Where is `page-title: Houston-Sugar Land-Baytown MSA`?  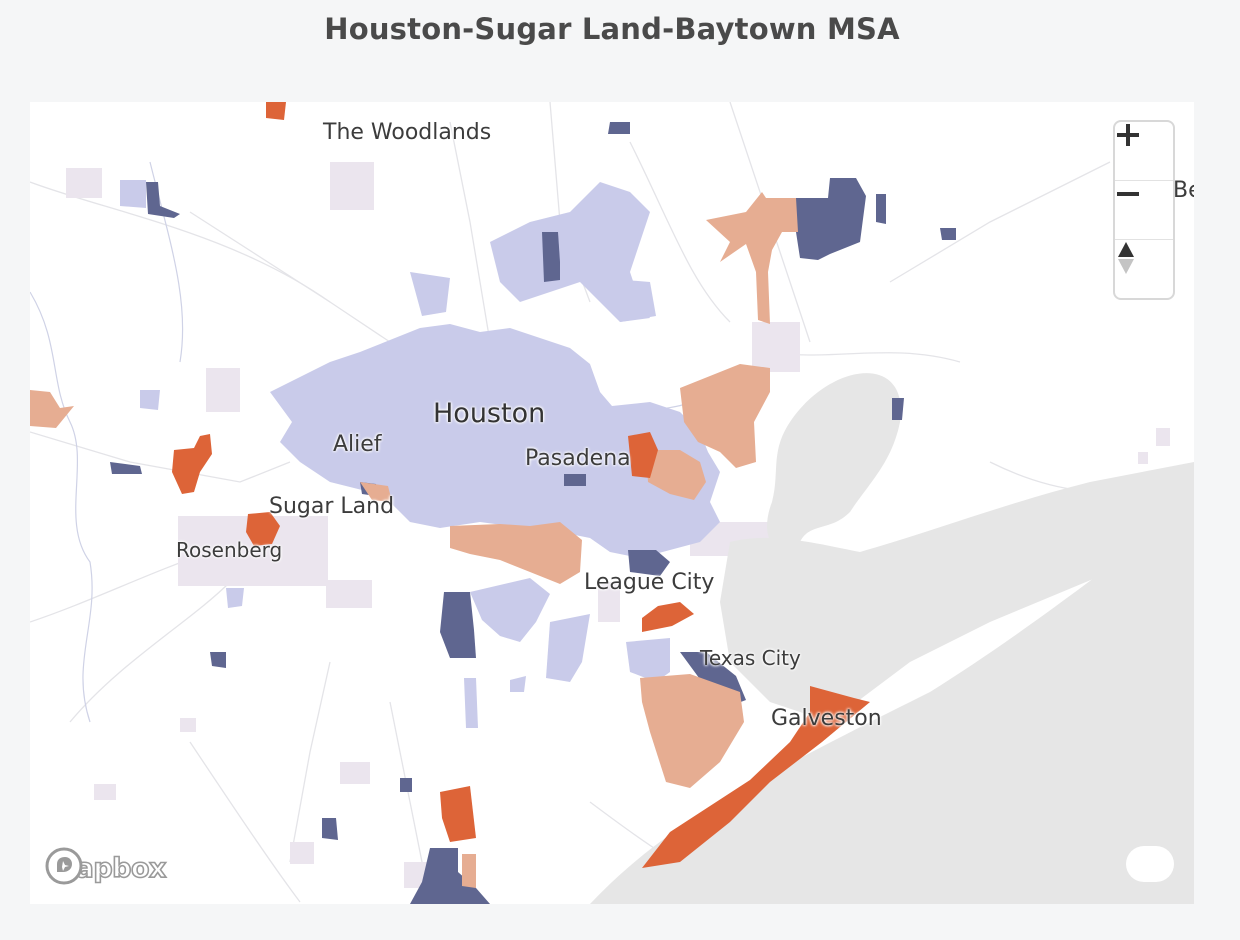 page-title: Houston-Sugar Land-Baytown MSA is located at coordinates (612, 29).